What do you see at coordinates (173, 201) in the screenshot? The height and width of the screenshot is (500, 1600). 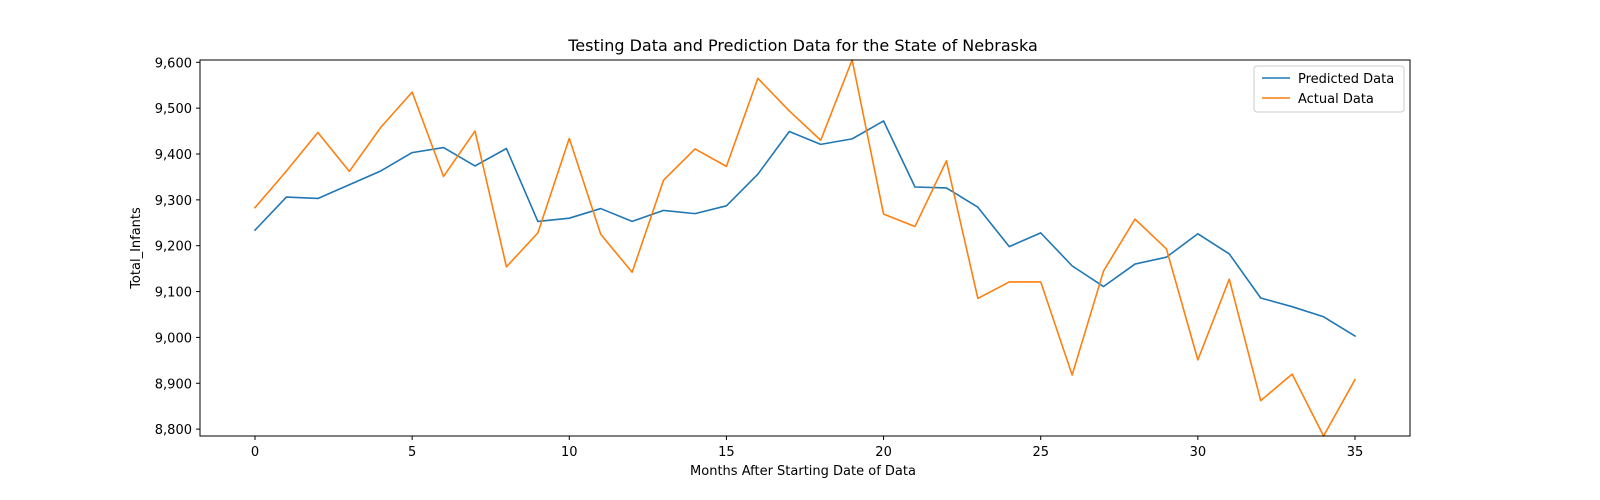 I see `y-tick-label: 9,300` at bounding box center [173, 201].